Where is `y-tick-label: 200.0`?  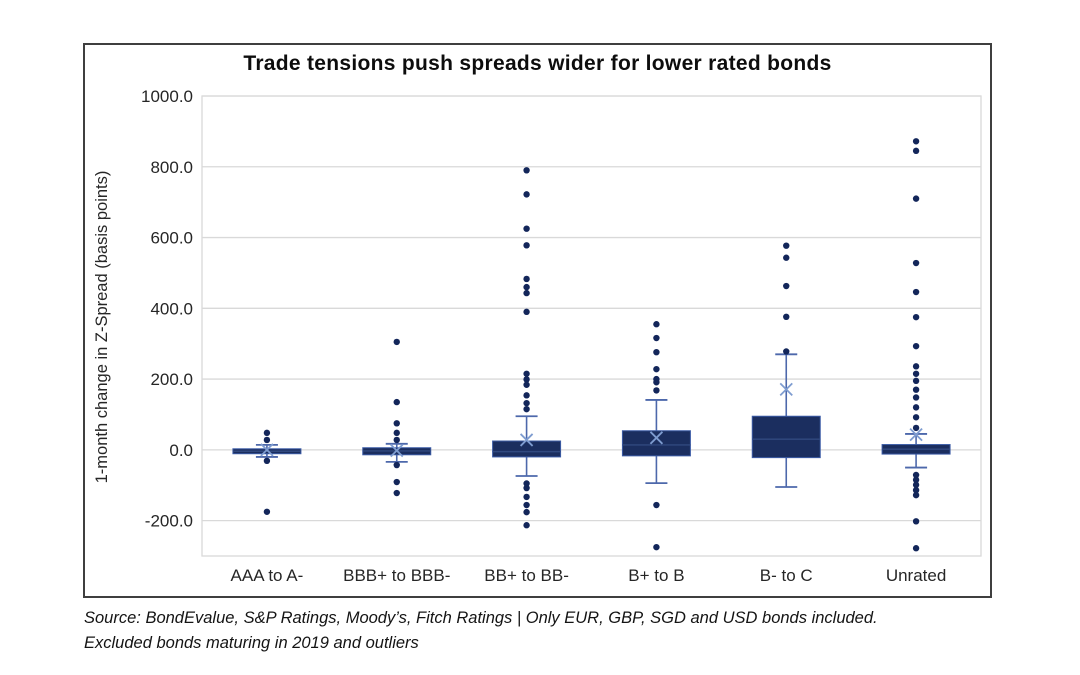
y-tick-label: 200.0 is located at coordinates (171, 379).